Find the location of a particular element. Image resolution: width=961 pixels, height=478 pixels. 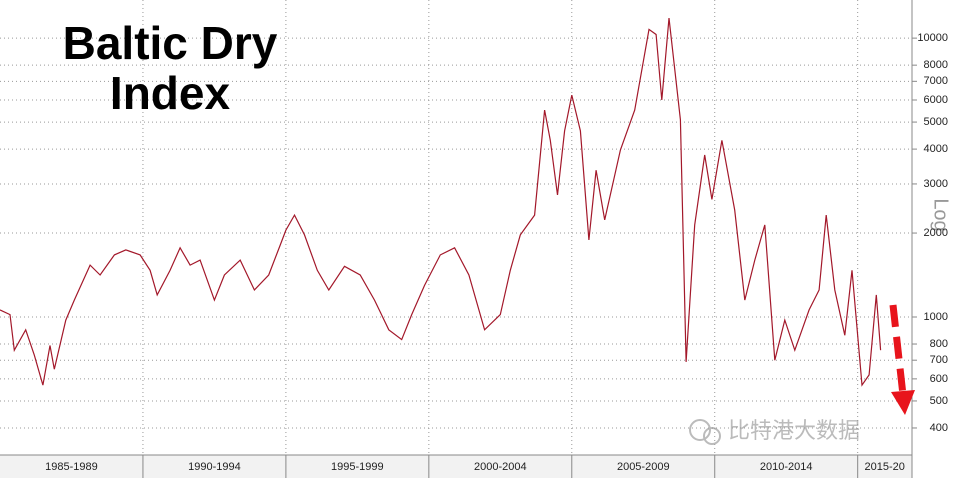

y-tick-label: 800 is located at coordinates (939, 344).